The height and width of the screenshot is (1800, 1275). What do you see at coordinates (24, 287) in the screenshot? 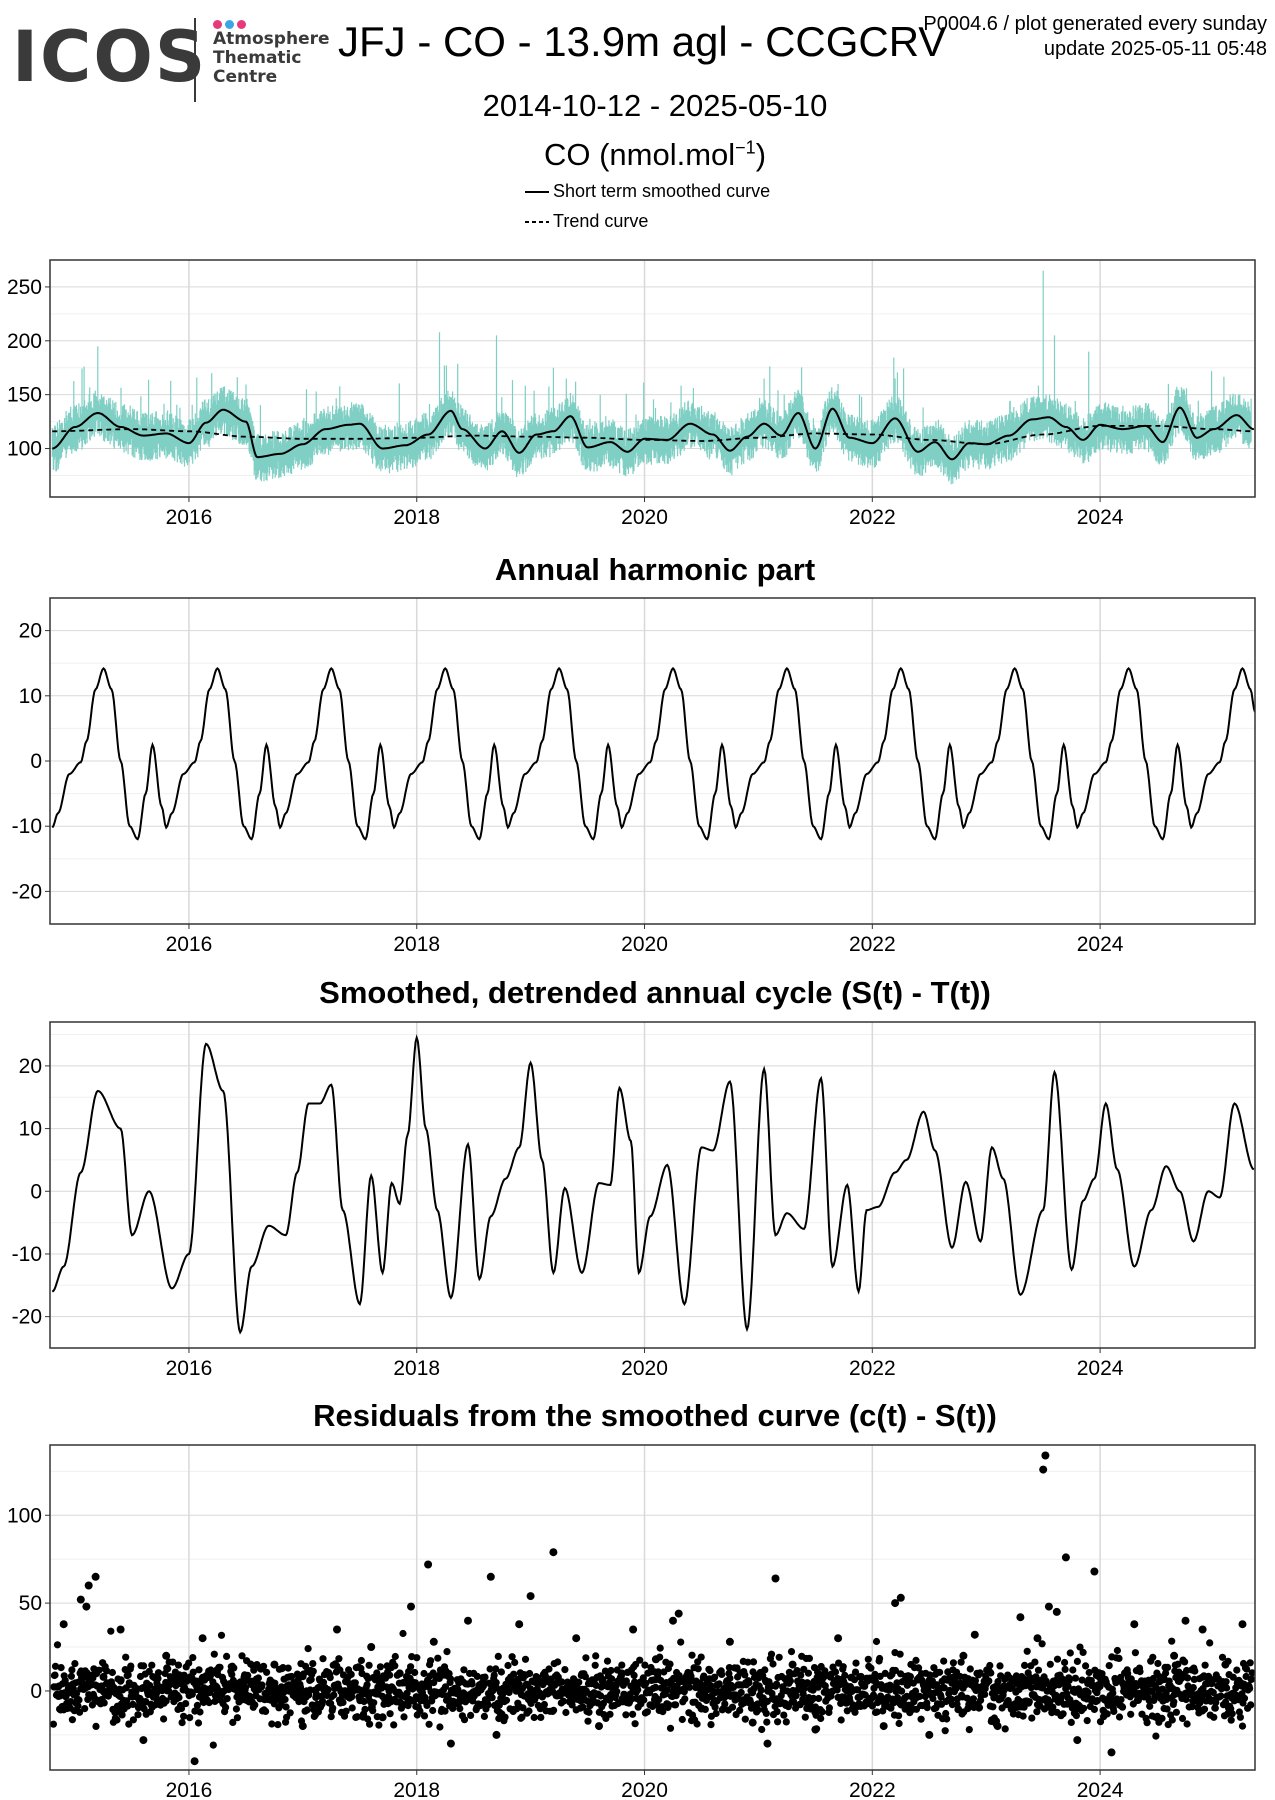
I see `y-tick-label: 250` at bounding box center [24, 287].